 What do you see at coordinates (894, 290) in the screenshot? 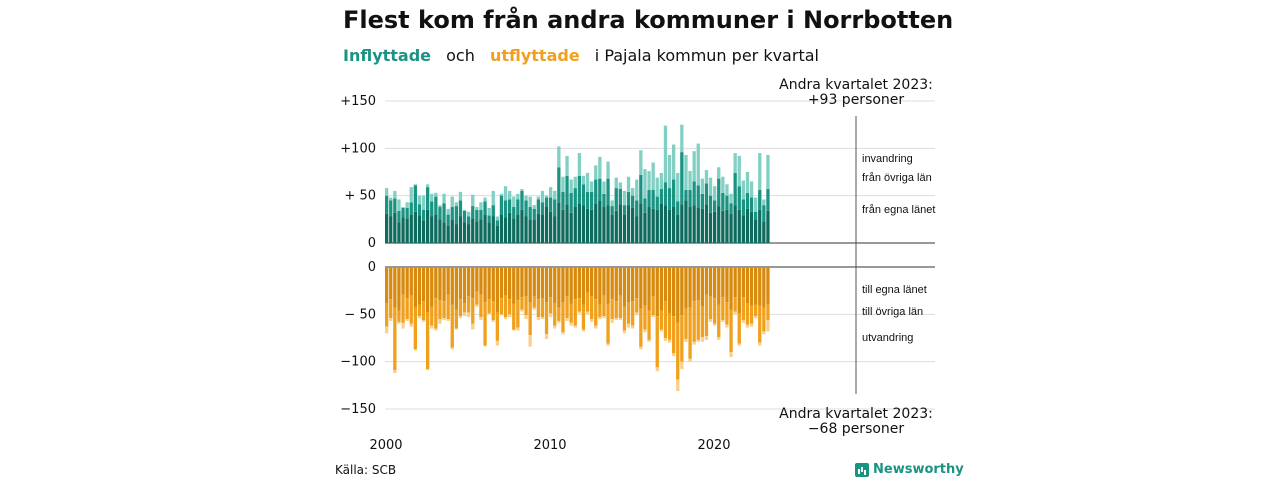
I see `series-label: till egna länet` at bounding box center [894, 290].